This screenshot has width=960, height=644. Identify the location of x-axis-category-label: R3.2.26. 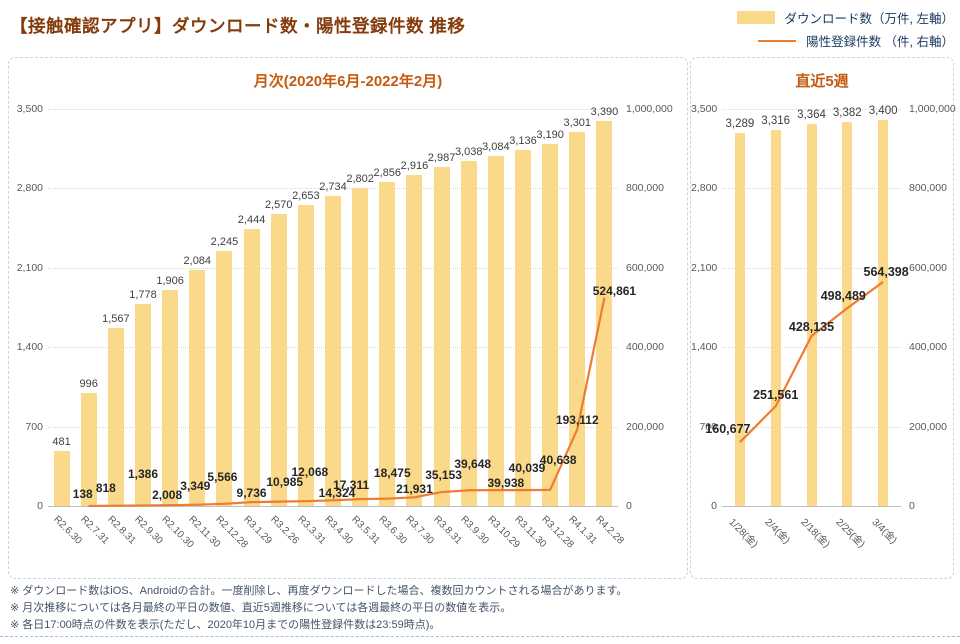
(284, 530).